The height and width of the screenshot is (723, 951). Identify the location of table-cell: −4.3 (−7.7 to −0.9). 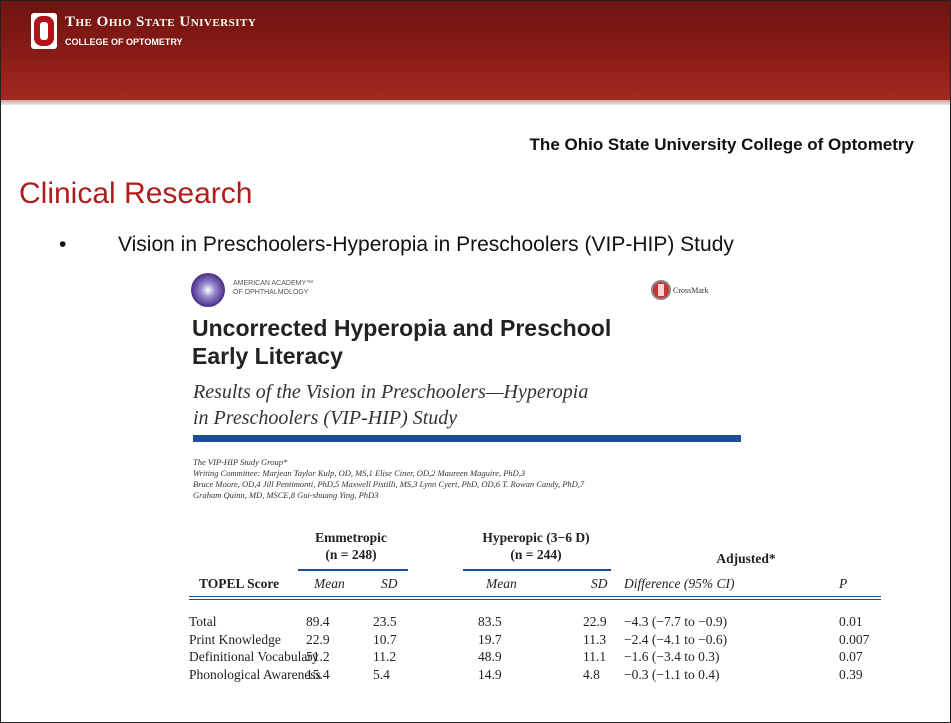
(676, 621).